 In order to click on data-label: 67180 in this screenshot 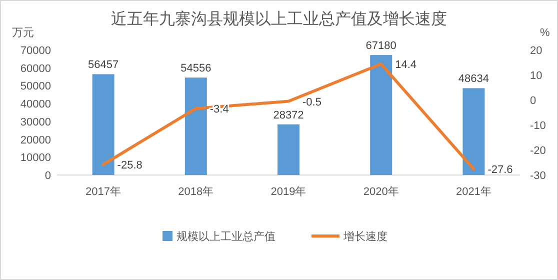, I will do `click(381, 46)`.